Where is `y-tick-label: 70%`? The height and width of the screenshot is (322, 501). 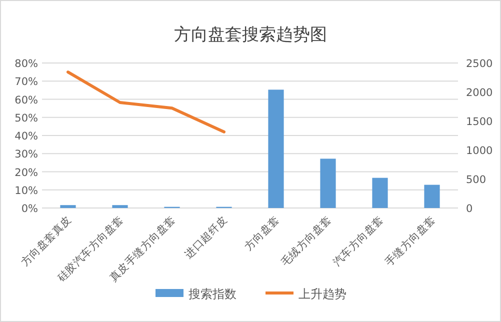
y-tick-label: 70% is located at coordinates (26, 82).